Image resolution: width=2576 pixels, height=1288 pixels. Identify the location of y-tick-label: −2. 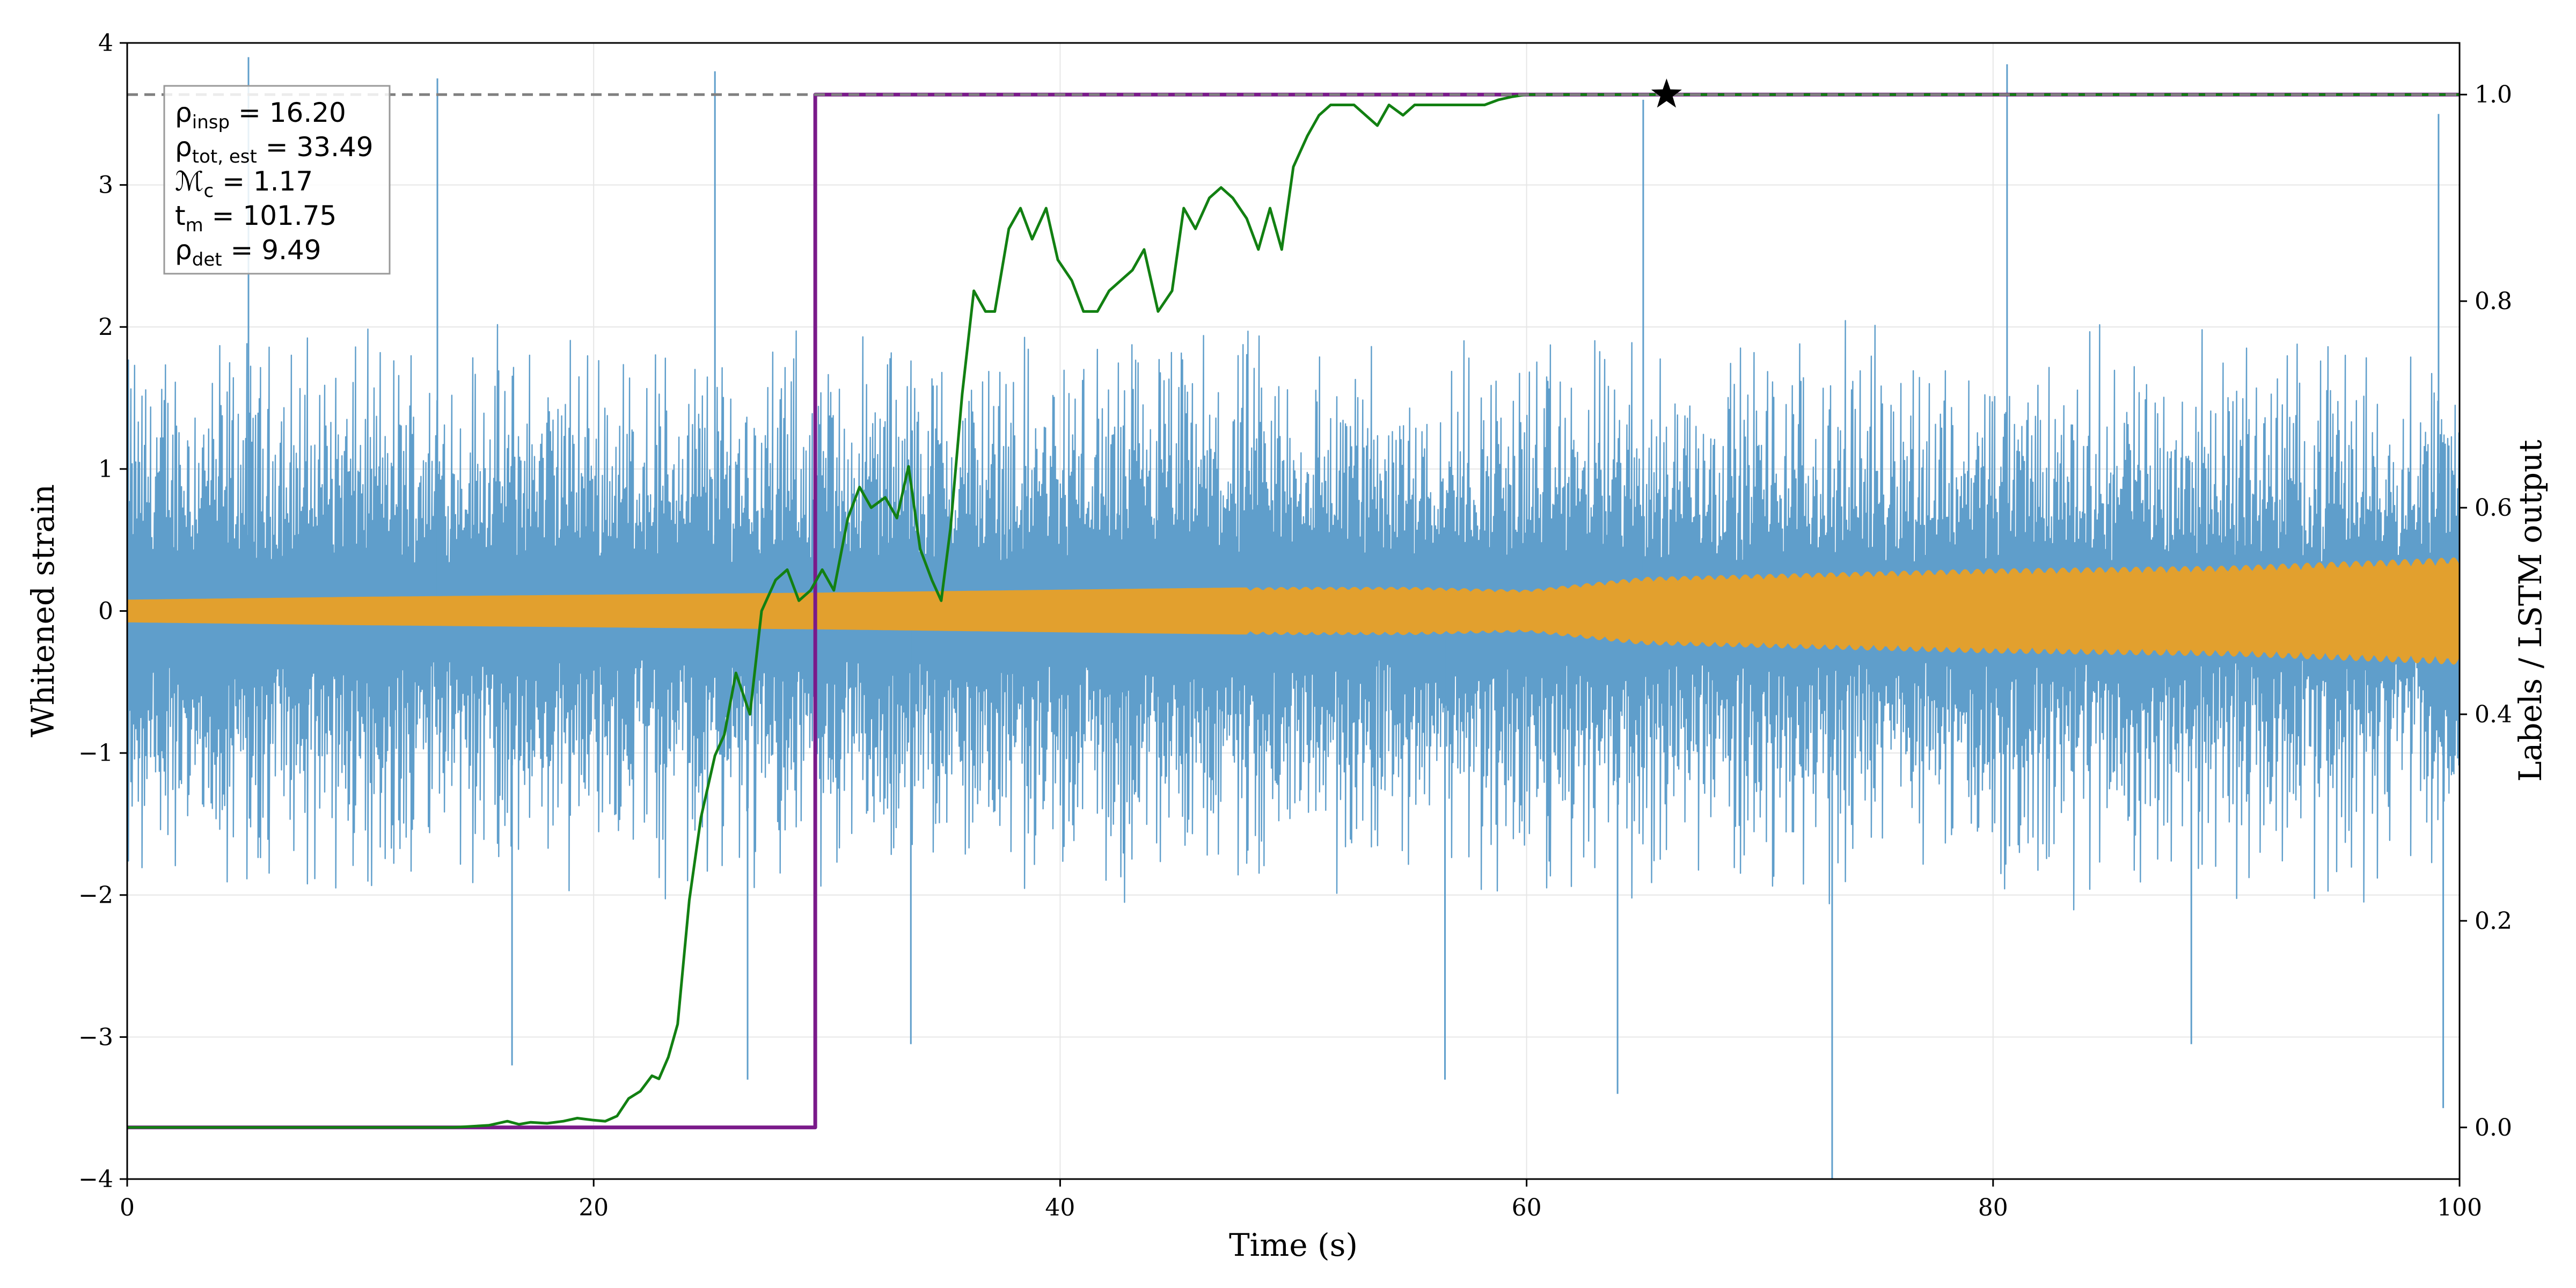
(95, 895).